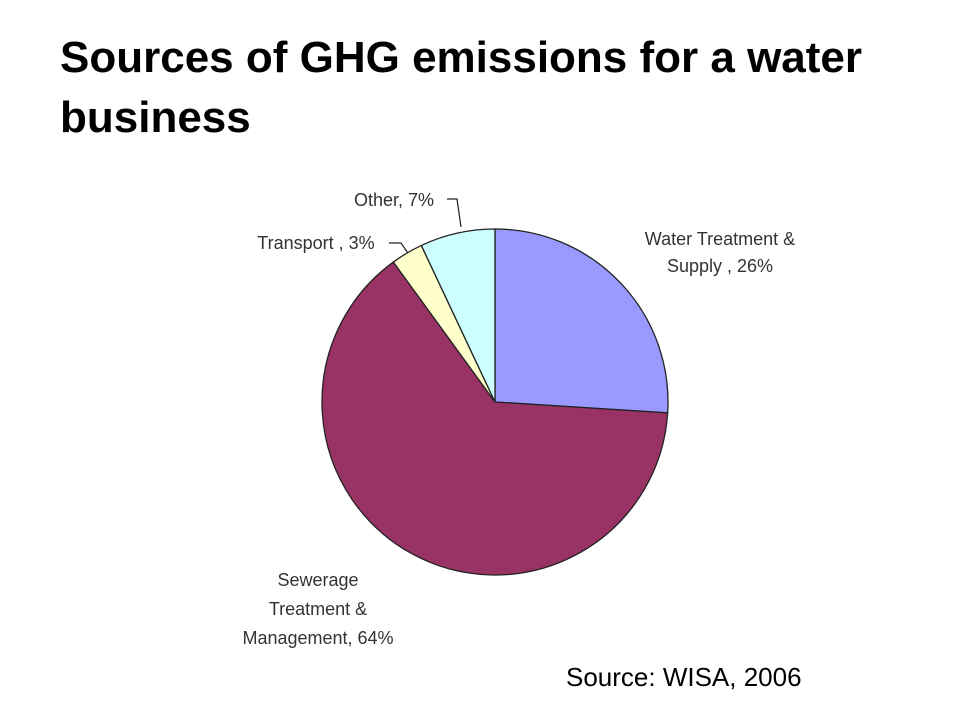 This screenshot has height=720, width=960. Describe the element at coordinates (458, 315) in the screenshot. I see `pie-slice-other` at that location.